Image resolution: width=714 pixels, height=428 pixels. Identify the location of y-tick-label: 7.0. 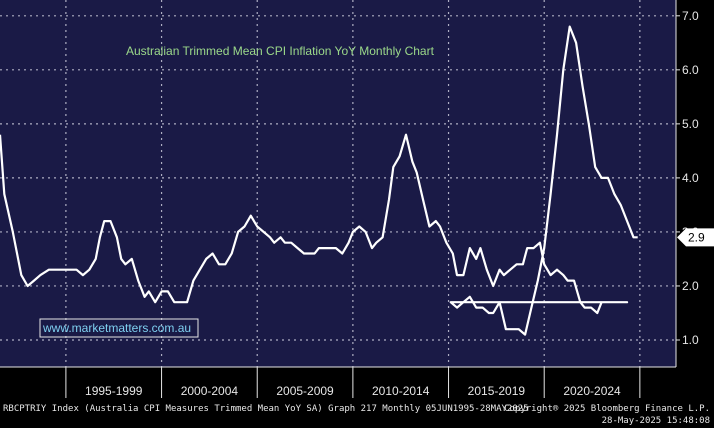
(690, 16).